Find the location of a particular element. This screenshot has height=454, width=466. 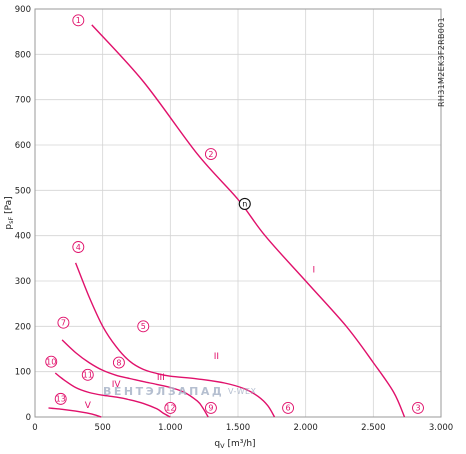

y-tick-label: 700 is located at coordinates (23, 101).